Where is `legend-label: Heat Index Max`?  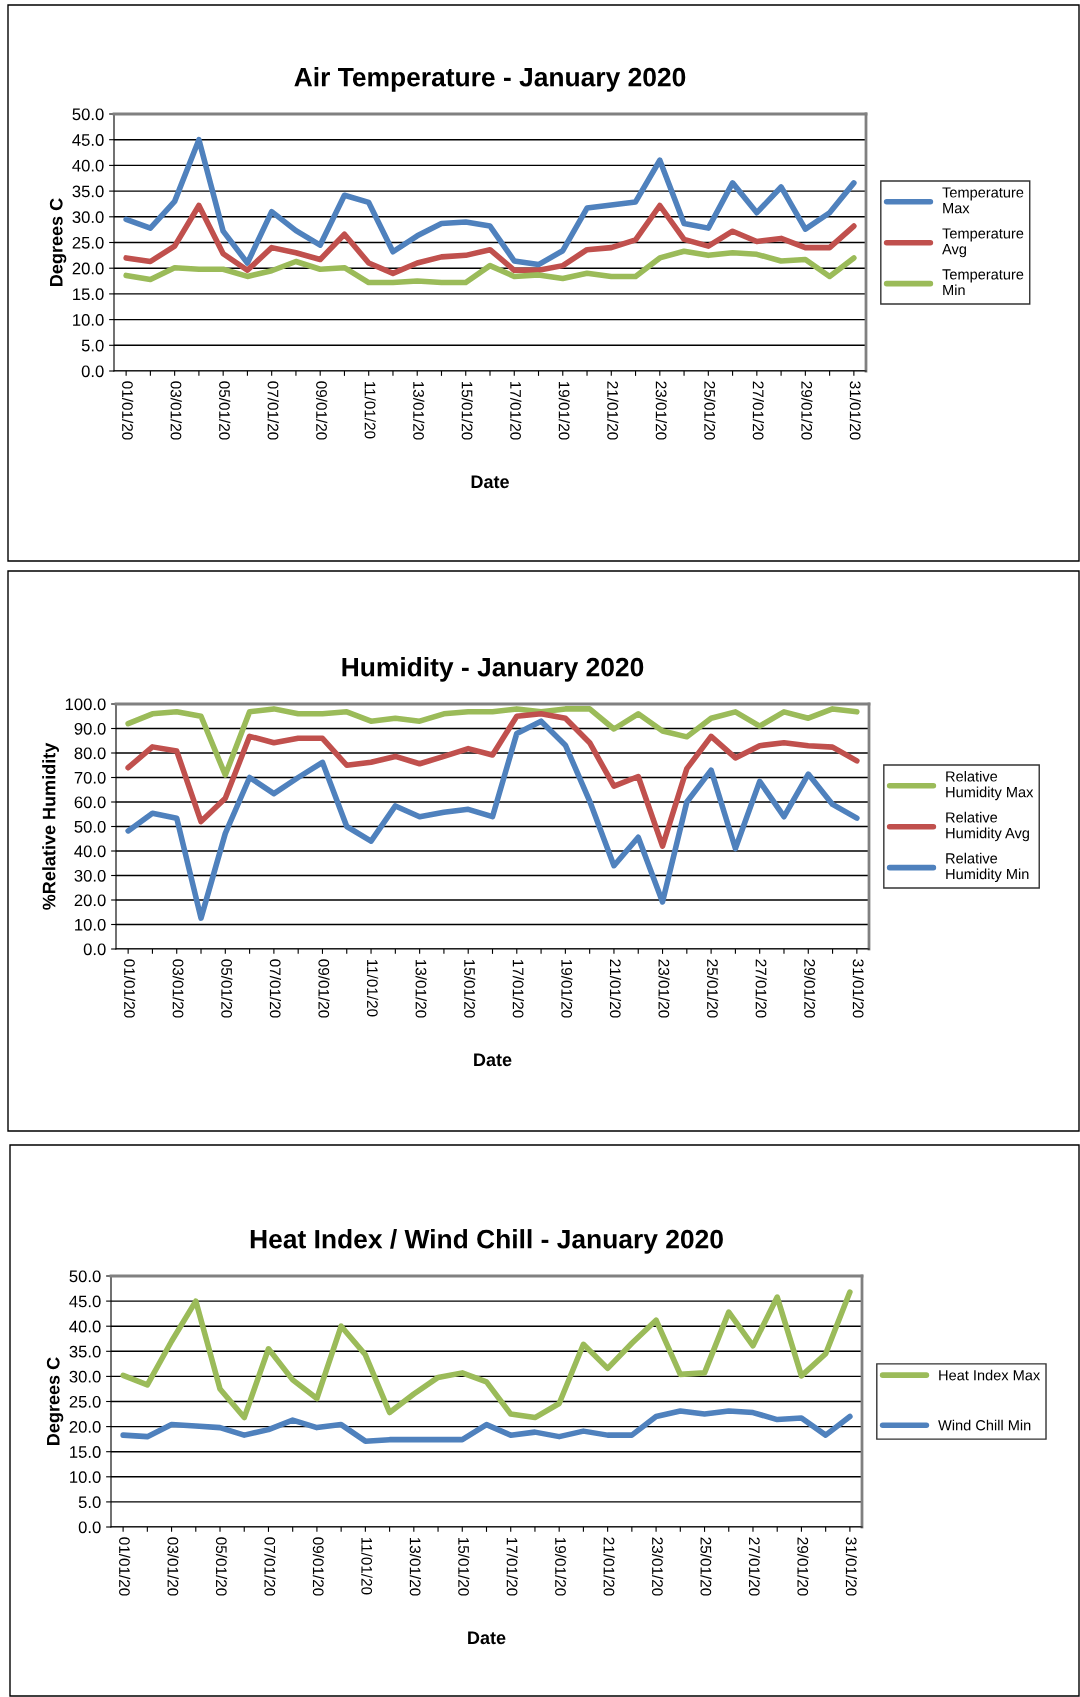
legend-label: Heat Index Max is located at coordinates (990, 1375).